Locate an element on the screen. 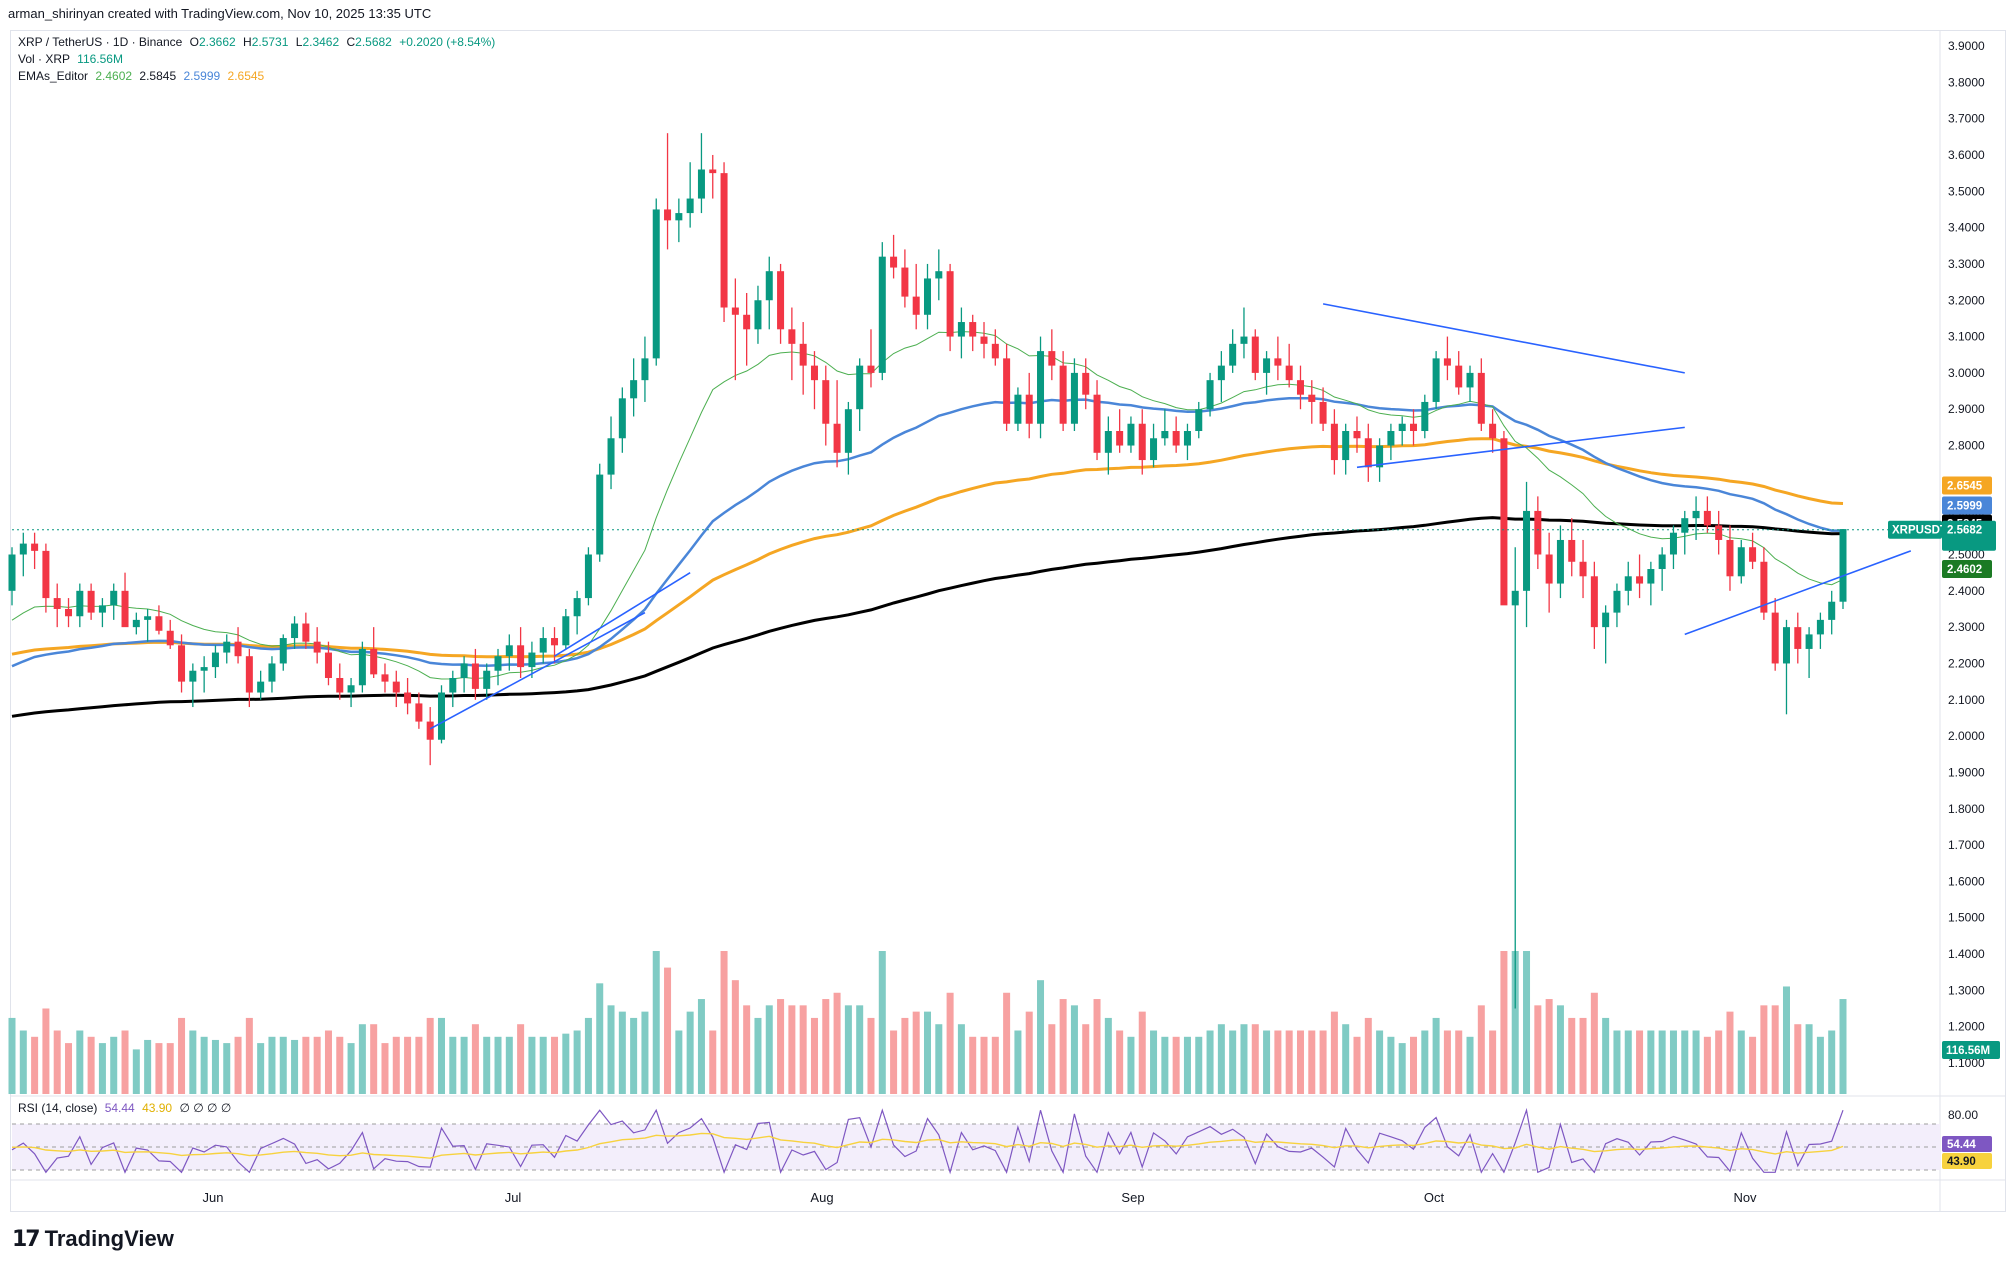 The width and height of the screenshot is (2014, 1269). y-tick-label: 1.5000 is located at coordinates (1966, 918).